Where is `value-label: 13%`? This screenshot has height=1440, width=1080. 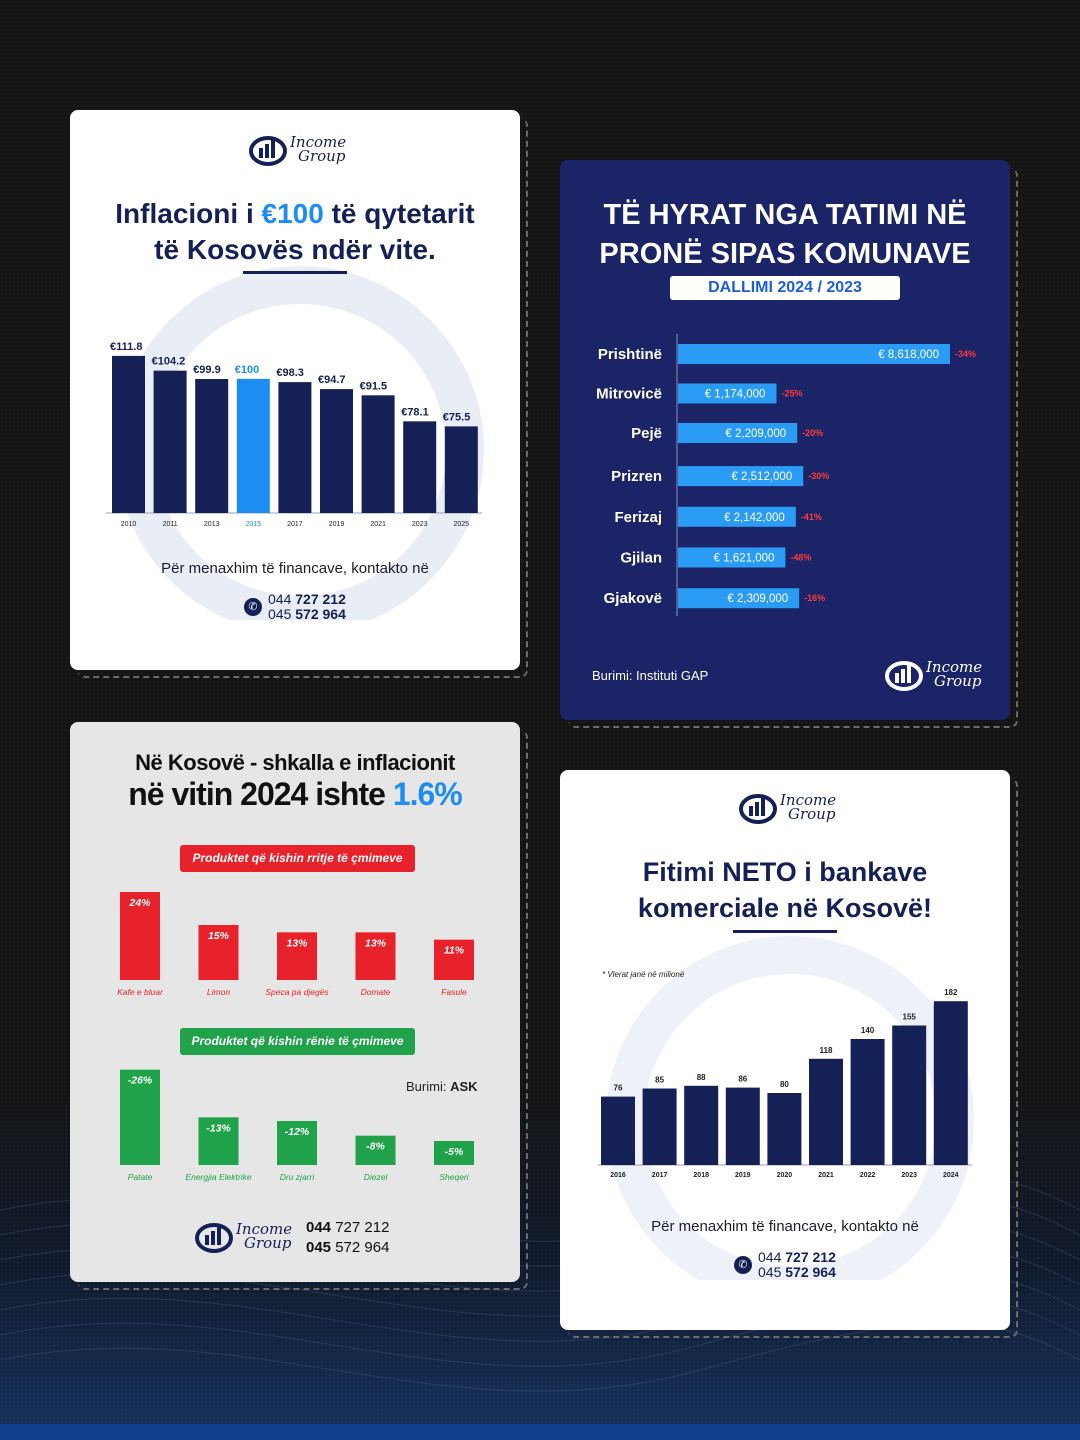
value-label: 13% is located at coordinates (376, 943).